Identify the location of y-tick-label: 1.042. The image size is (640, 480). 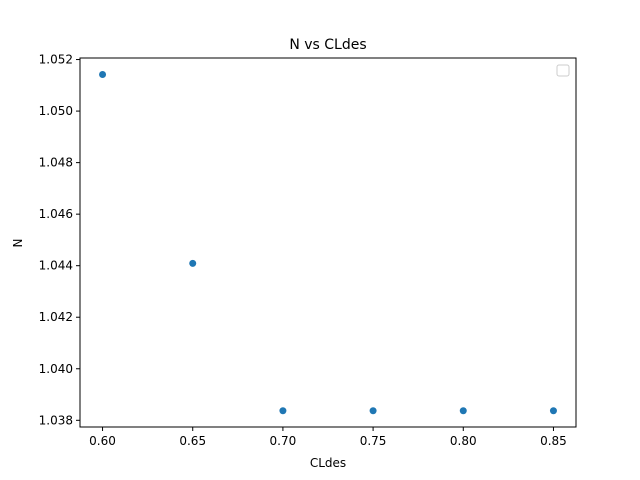
(56, 317).